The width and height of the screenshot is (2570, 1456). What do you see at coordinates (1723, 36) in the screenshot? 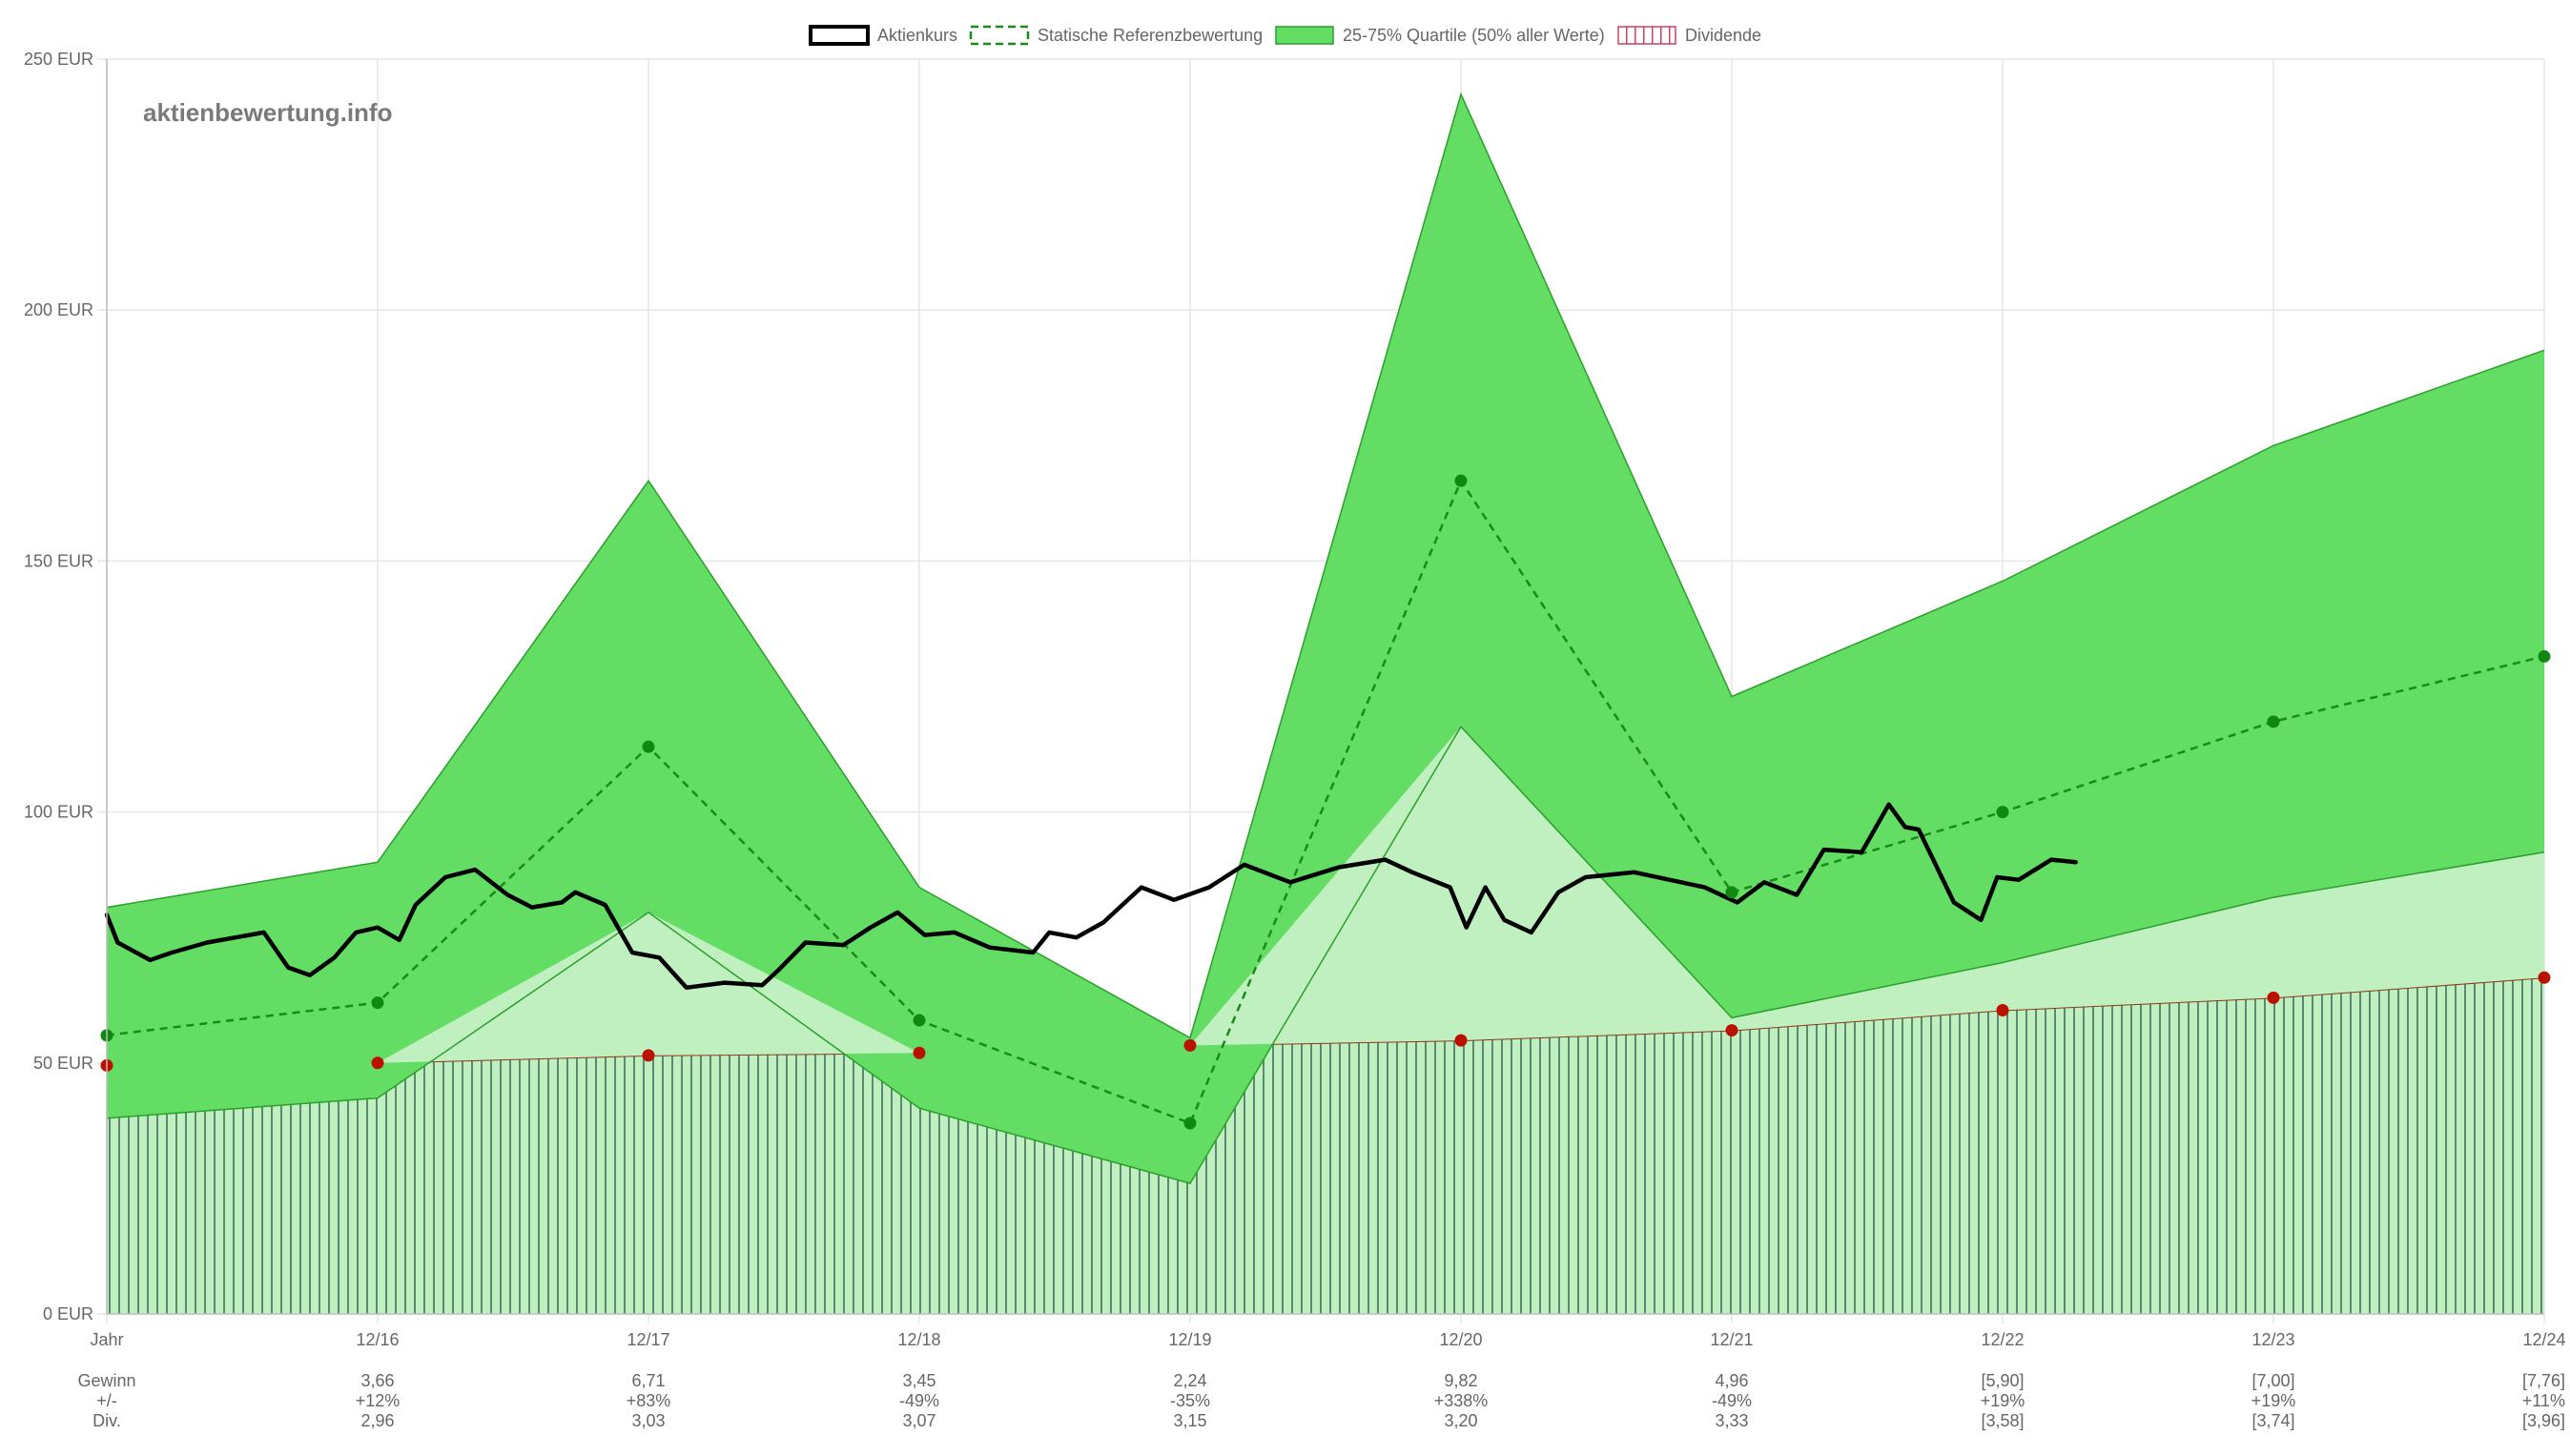
I see `legend-label: Dividende` at bounding box center [1723, 36].